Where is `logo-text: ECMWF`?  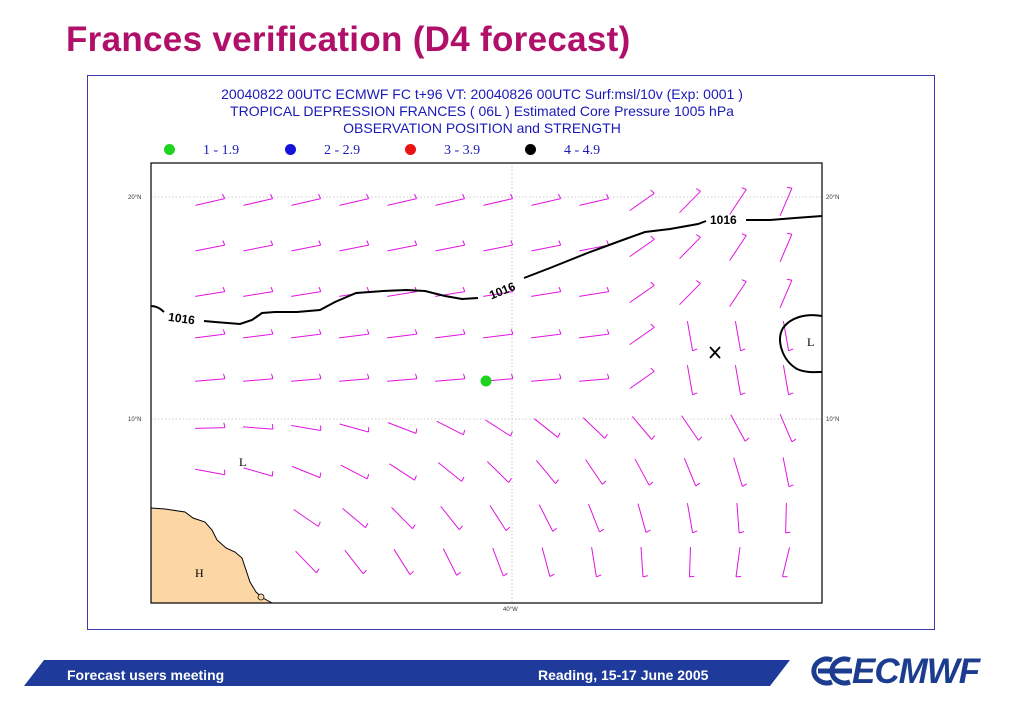
logo-text: ECMWF is located at coordinates (916, 671).